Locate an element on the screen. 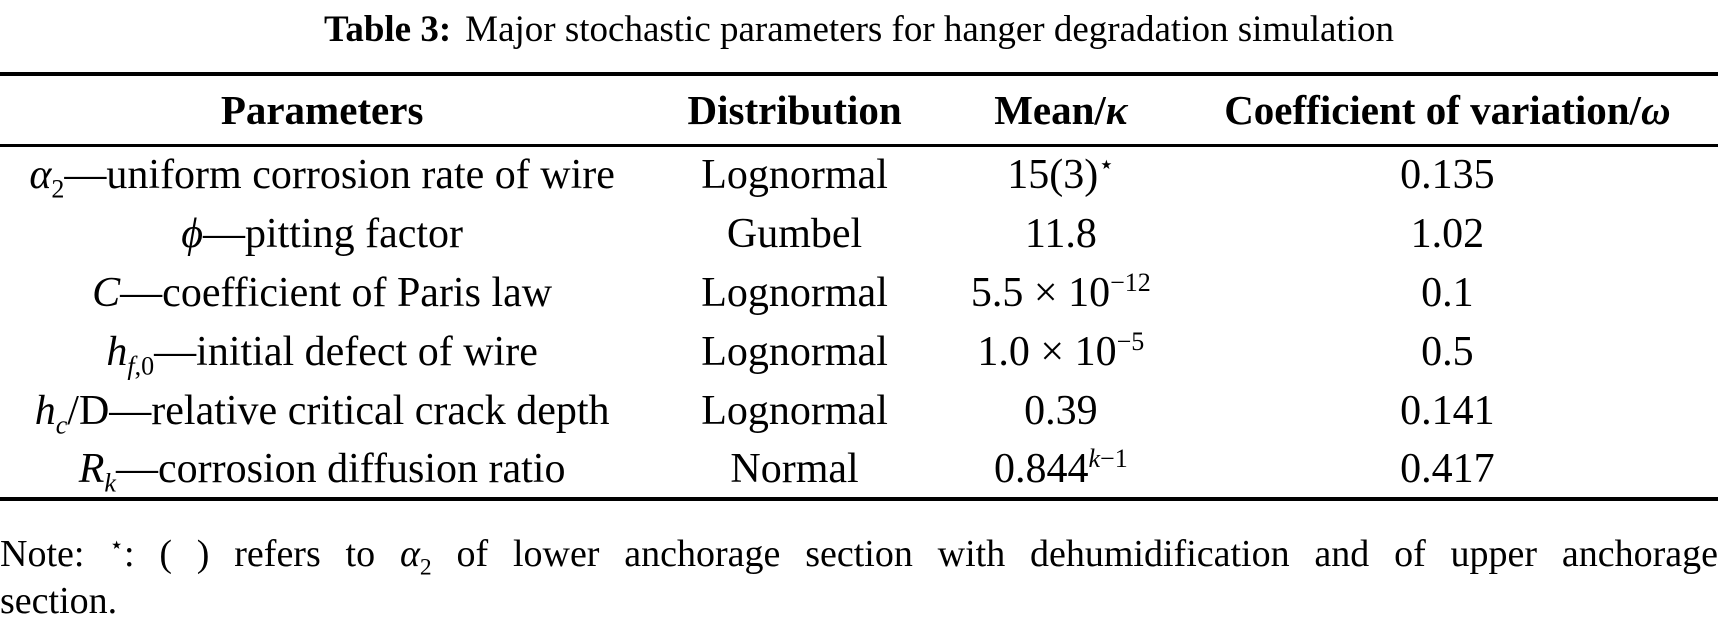 The width and height of the screenshot is (1718, 629). param-symbol: ϕ is located at coordinates (192, 233).